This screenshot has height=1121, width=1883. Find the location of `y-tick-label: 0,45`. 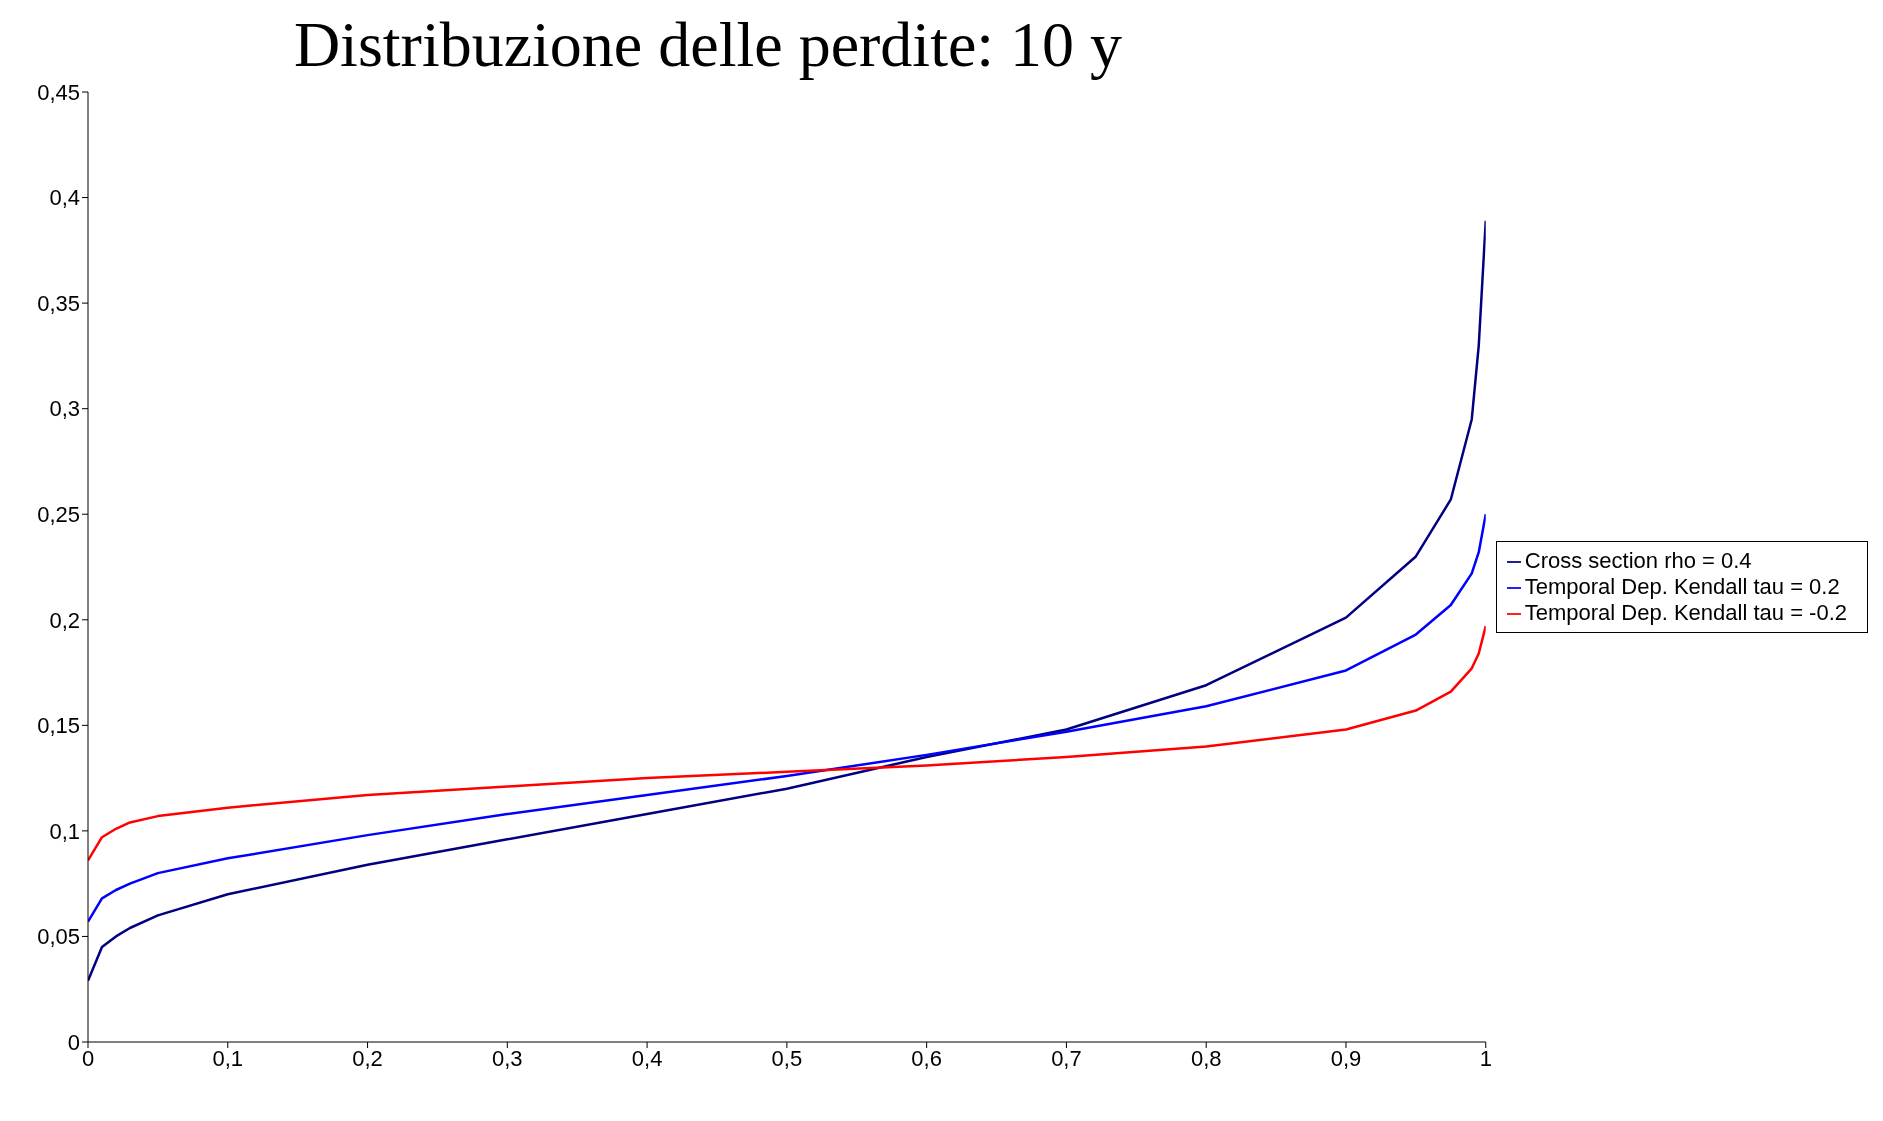

y-tick-label: 0,45 is located at coordinates (58, 92).